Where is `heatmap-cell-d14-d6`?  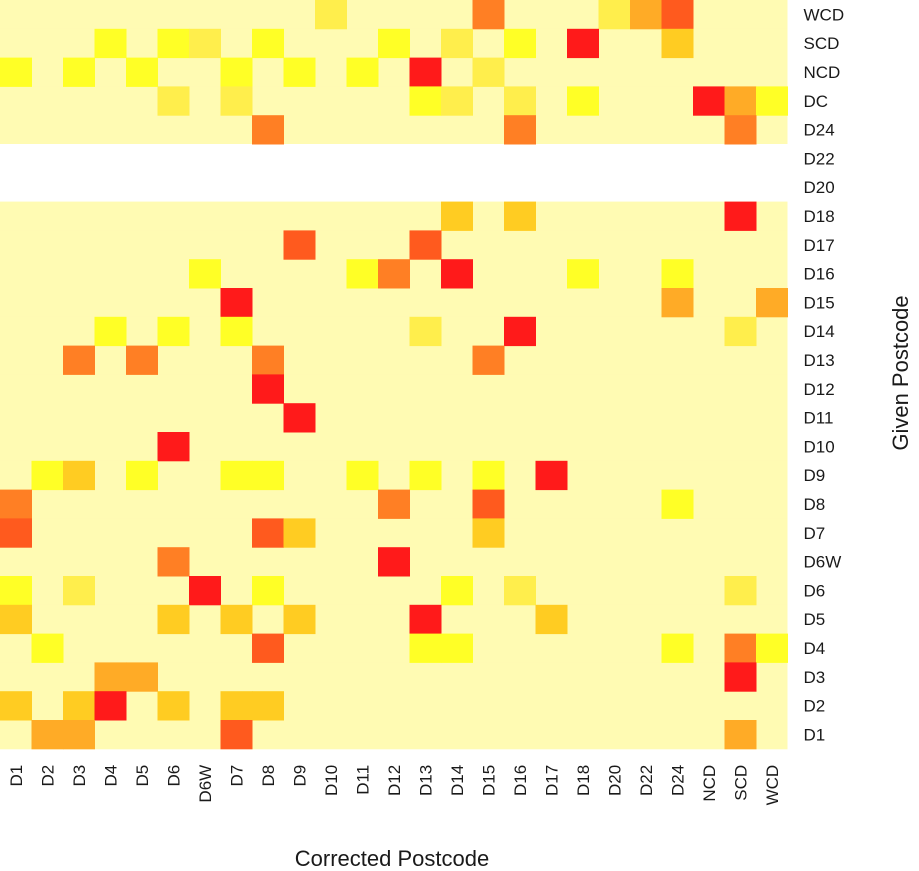
heatmap-cell-d14-d6 is located at coordinates (173, 331).